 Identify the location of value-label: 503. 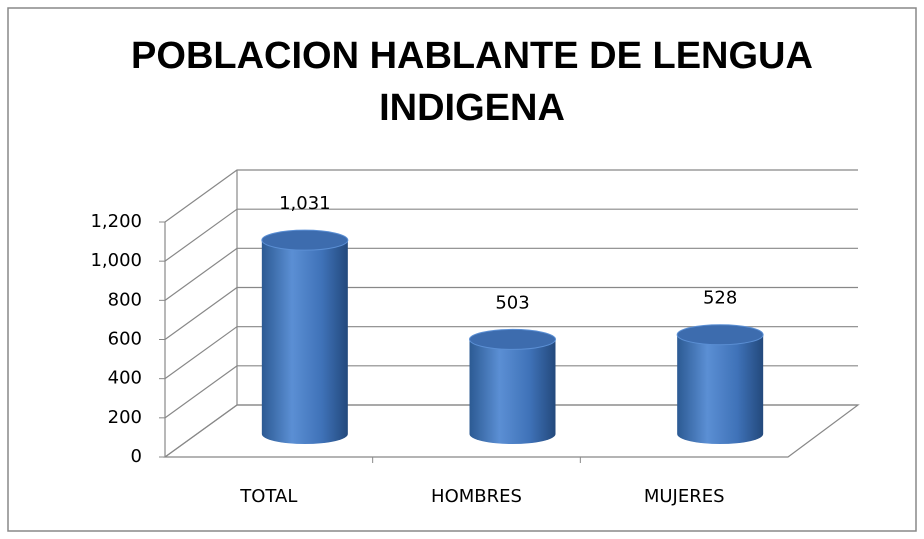
(512, 302).